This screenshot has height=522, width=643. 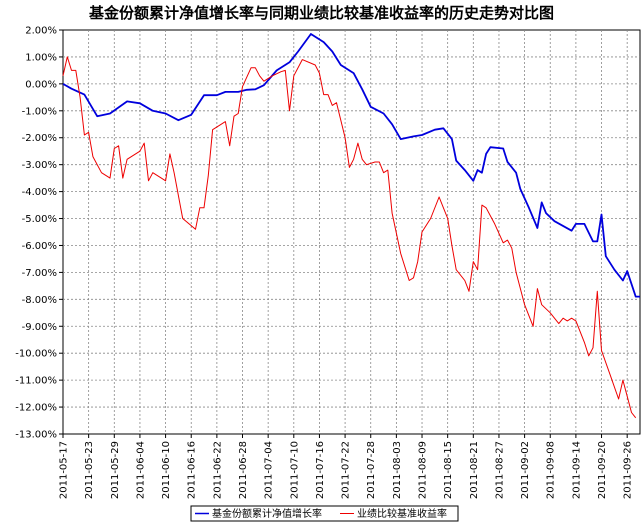 What do you see at coordinates (628, 470) in the screenshot?
I see `x-tick-label: 2011-09-26` at bounding box center [628, 470].